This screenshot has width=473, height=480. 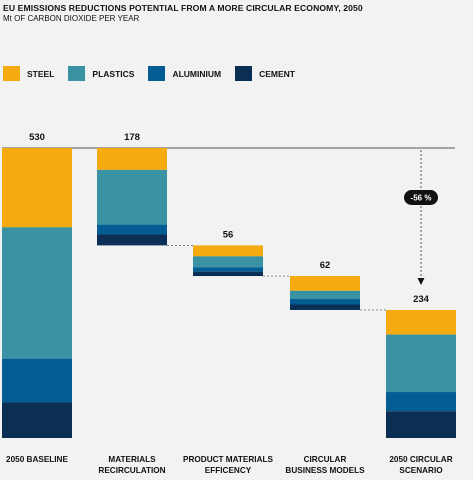 I want to click on chart-subtitle: Mt OF CARBON DIOXIDE PER YEAR, so click(x=71, y=18).